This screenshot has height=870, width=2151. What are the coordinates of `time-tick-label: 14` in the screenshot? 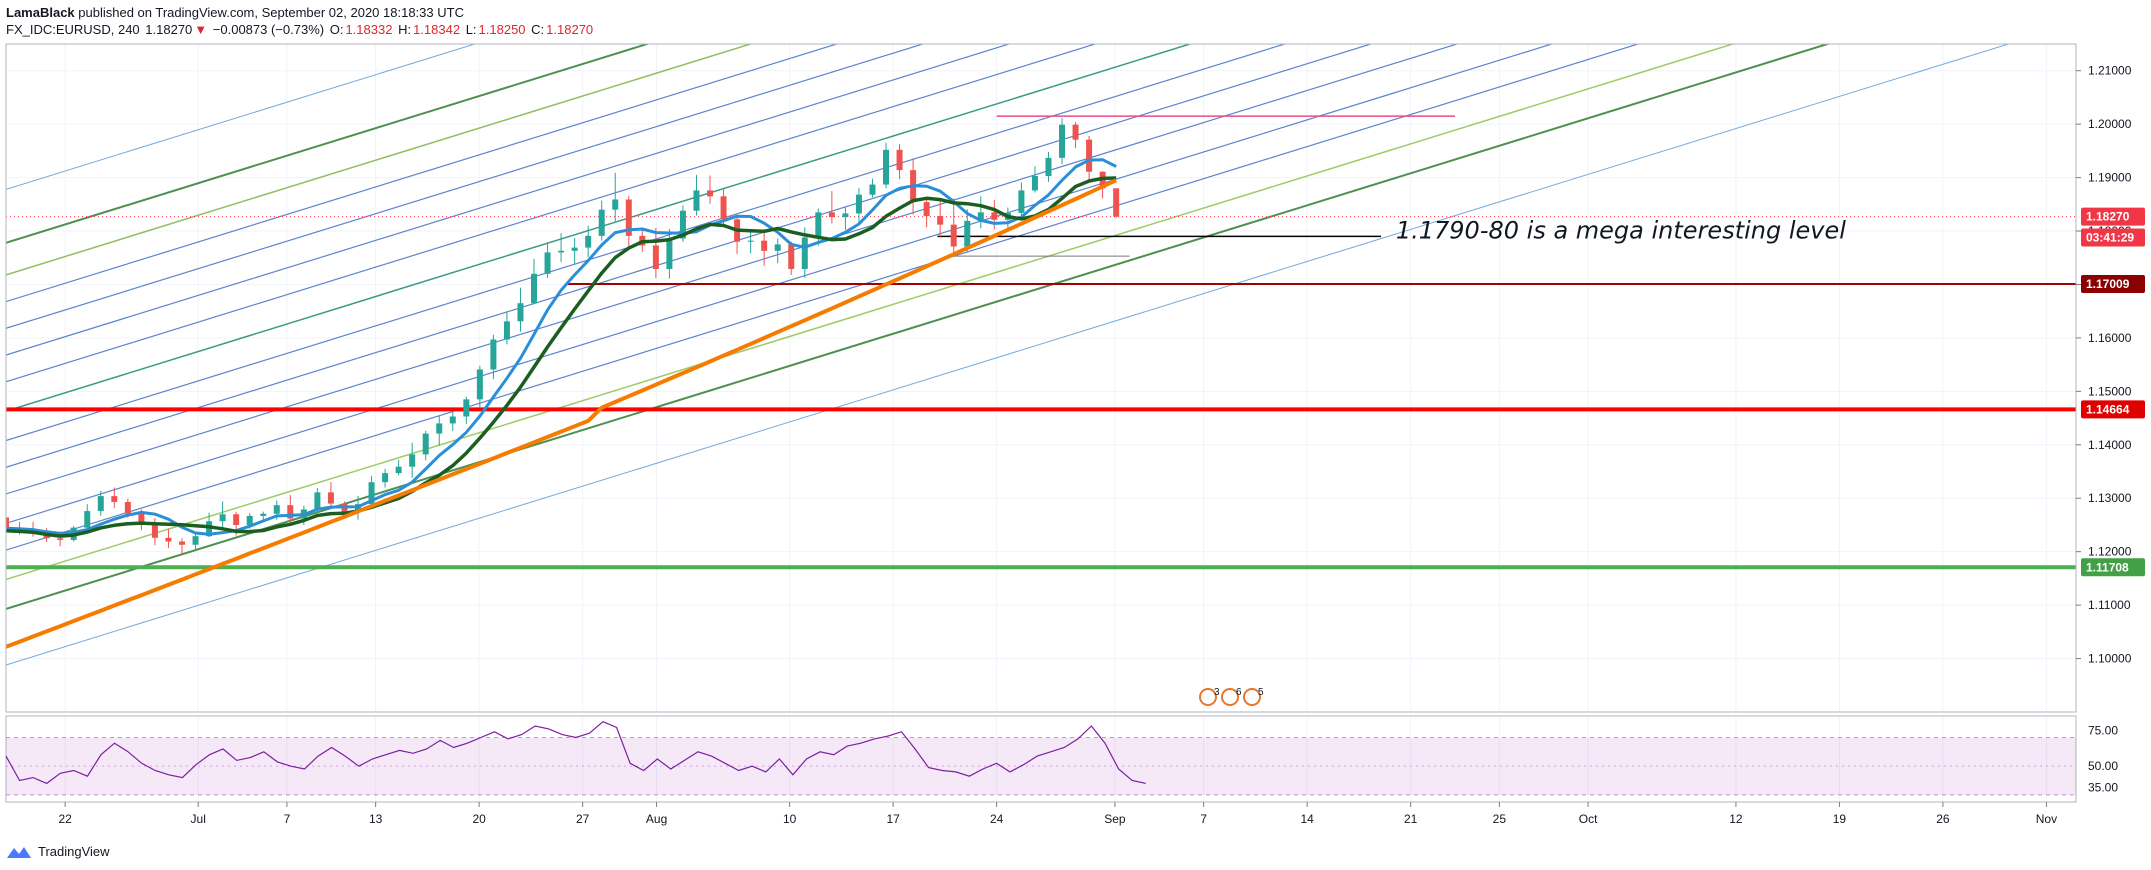 It's located at (1307, 819).